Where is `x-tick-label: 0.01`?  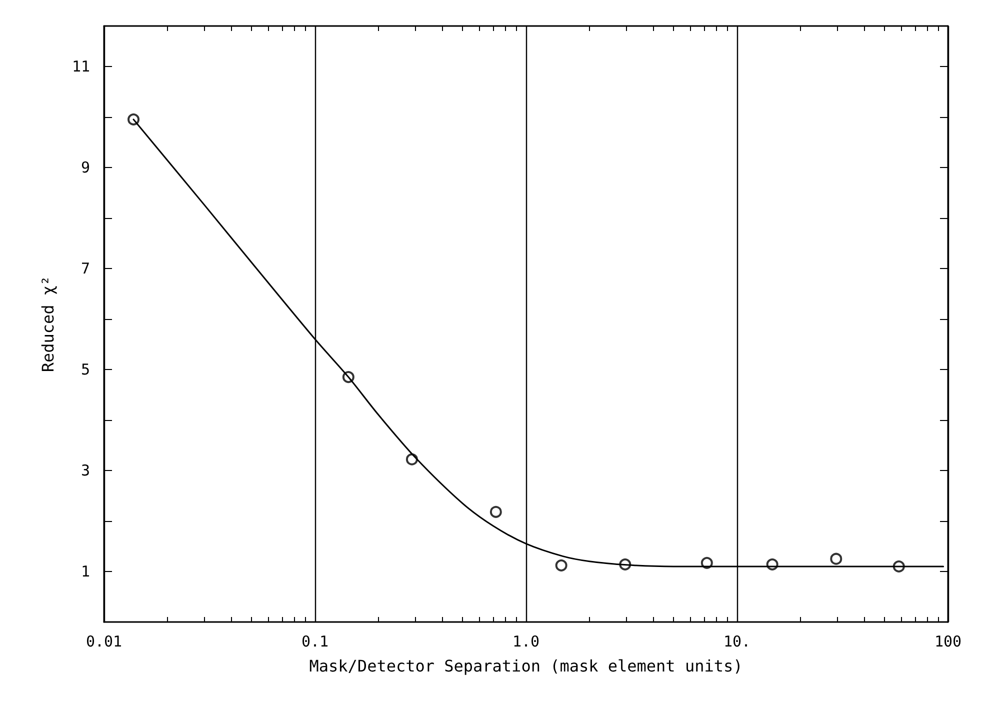
x-tick-label: 0.01 is located at coordinates (104, 641).